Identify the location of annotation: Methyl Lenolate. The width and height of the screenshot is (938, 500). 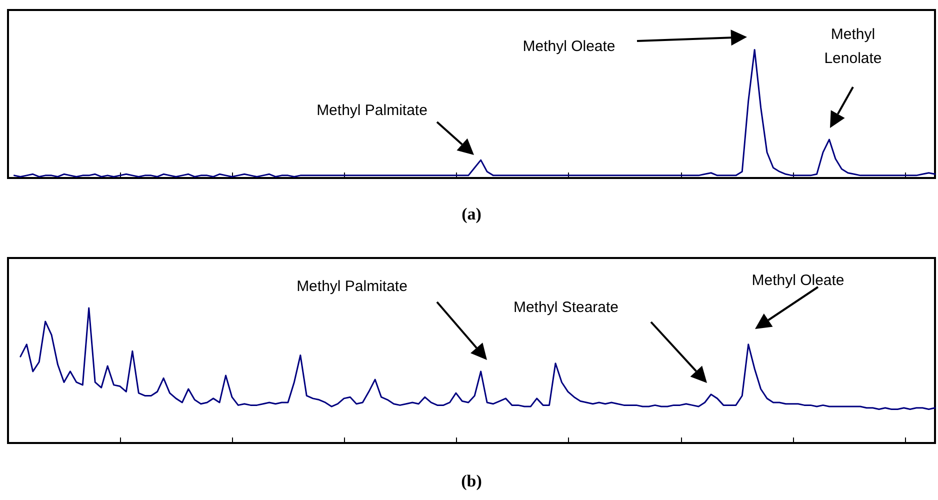
(853, 46).